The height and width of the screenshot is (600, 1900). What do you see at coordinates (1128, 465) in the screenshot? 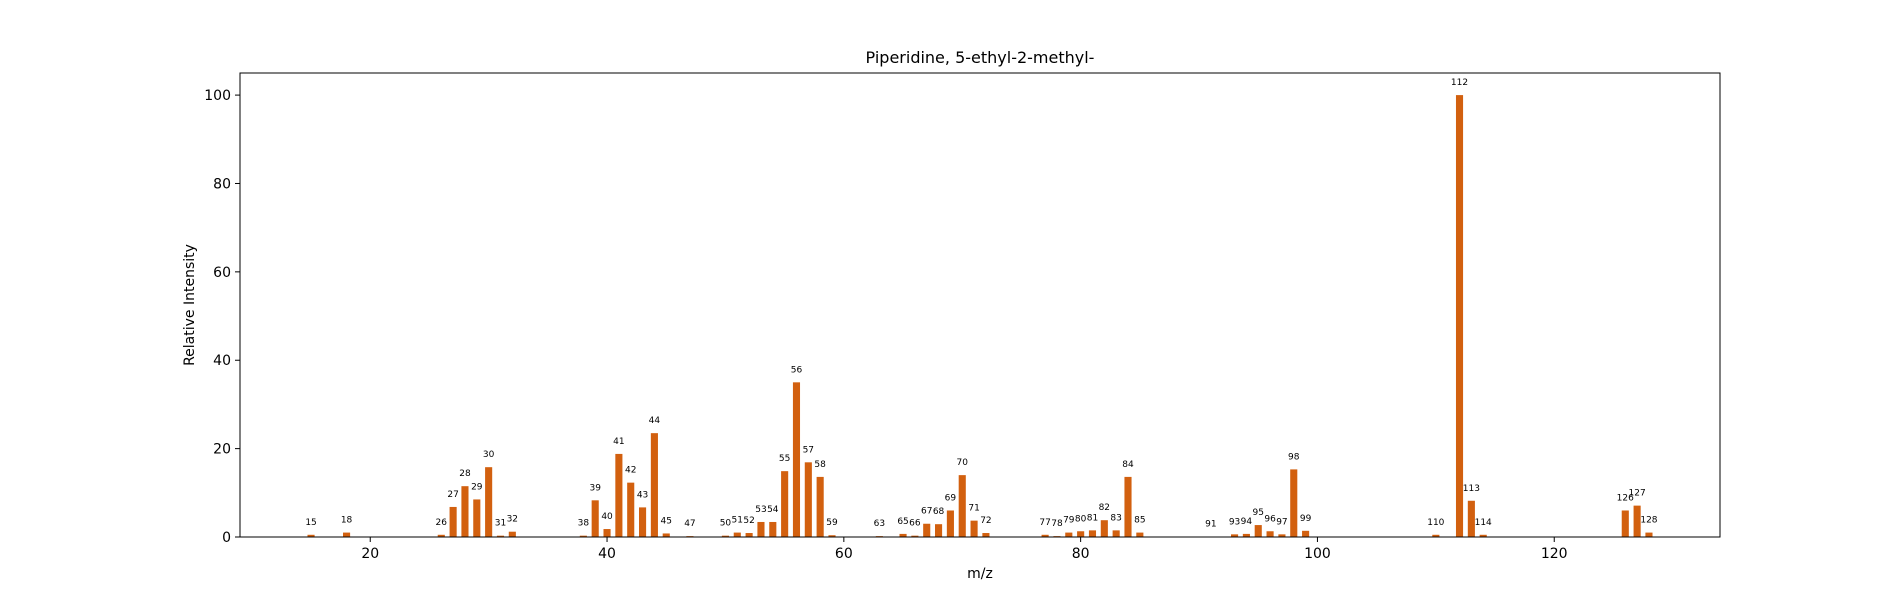
I see `peak-label: 84` at bounding box center [1128, 465].